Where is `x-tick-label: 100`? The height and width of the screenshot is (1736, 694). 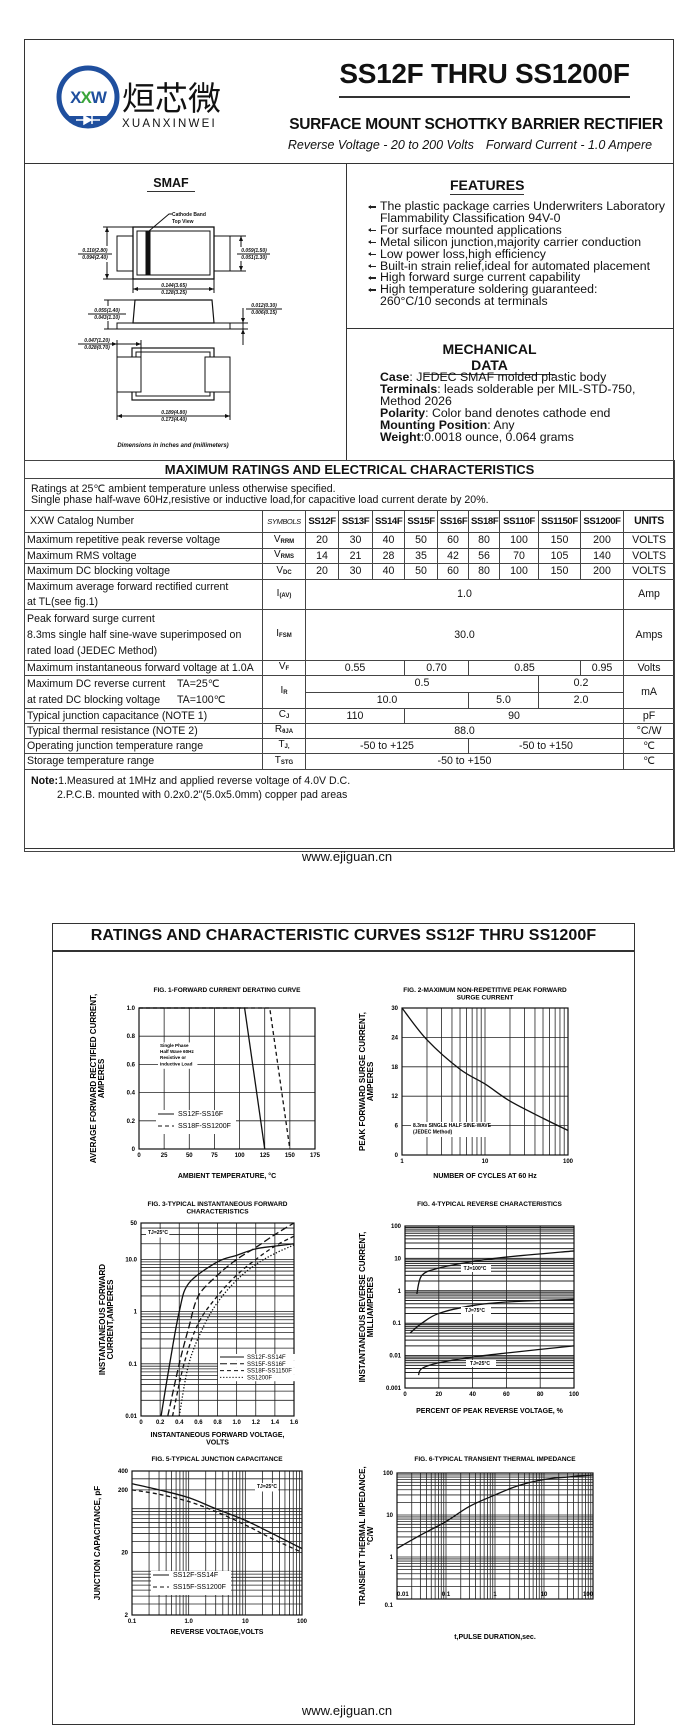 x-tick-label: 100 is located at coordinates (588, 1595).